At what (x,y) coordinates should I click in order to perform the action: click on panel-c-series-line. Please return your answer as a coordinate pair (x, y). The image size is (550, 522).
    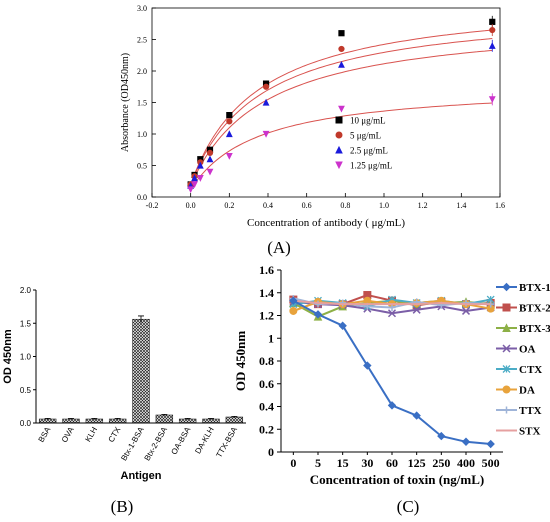
    Looking at the image, I should click on (392, 302).